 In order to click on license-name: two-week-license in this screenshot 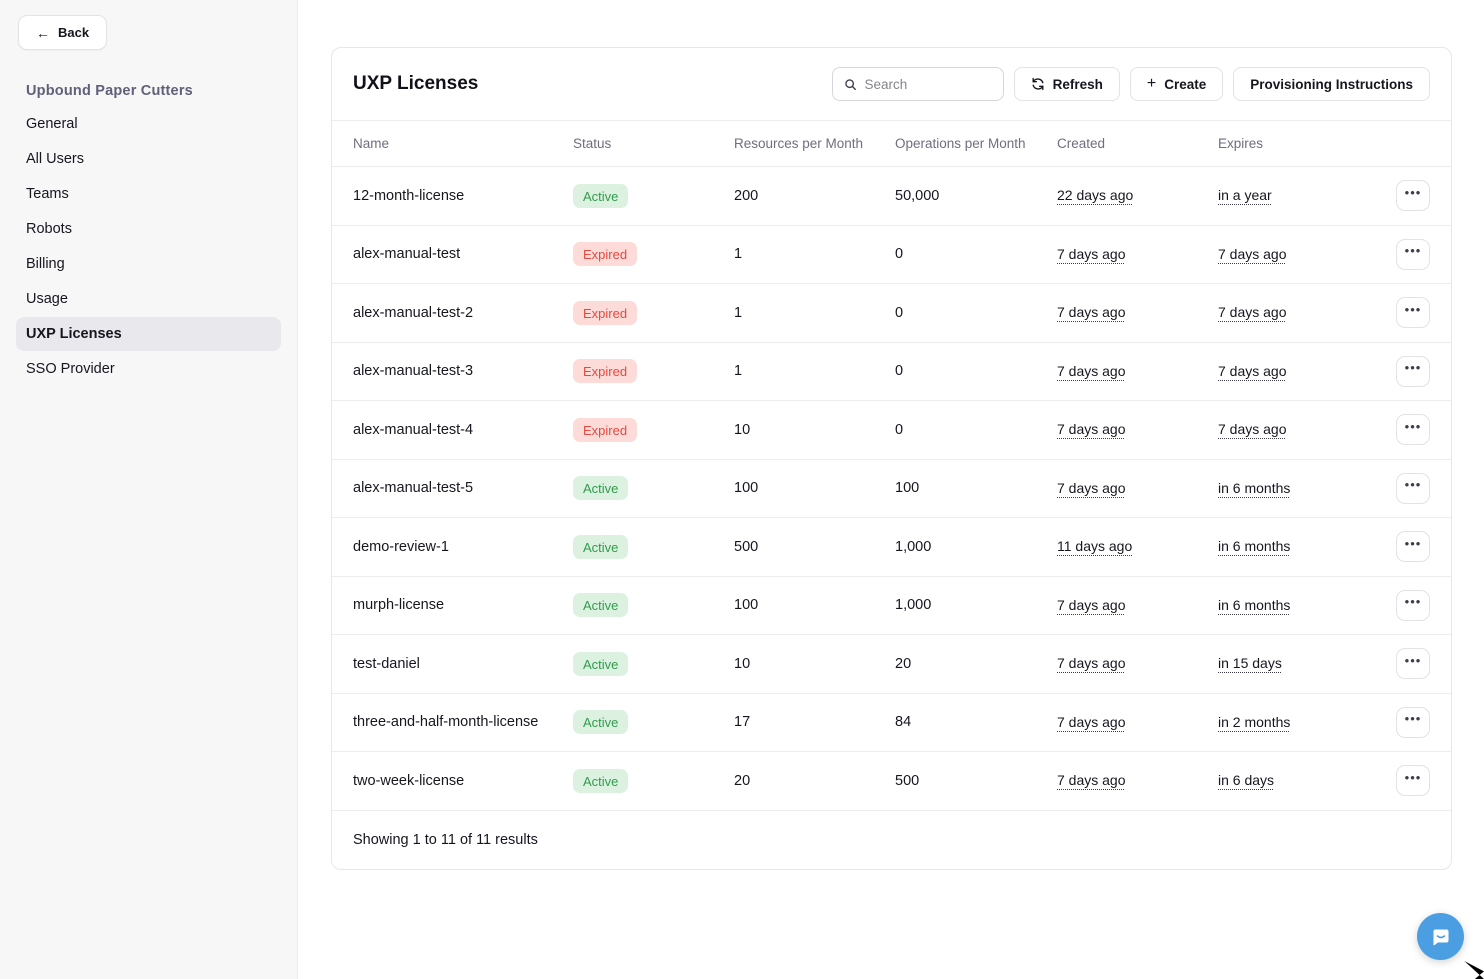, I will do `click(409, 780)`.